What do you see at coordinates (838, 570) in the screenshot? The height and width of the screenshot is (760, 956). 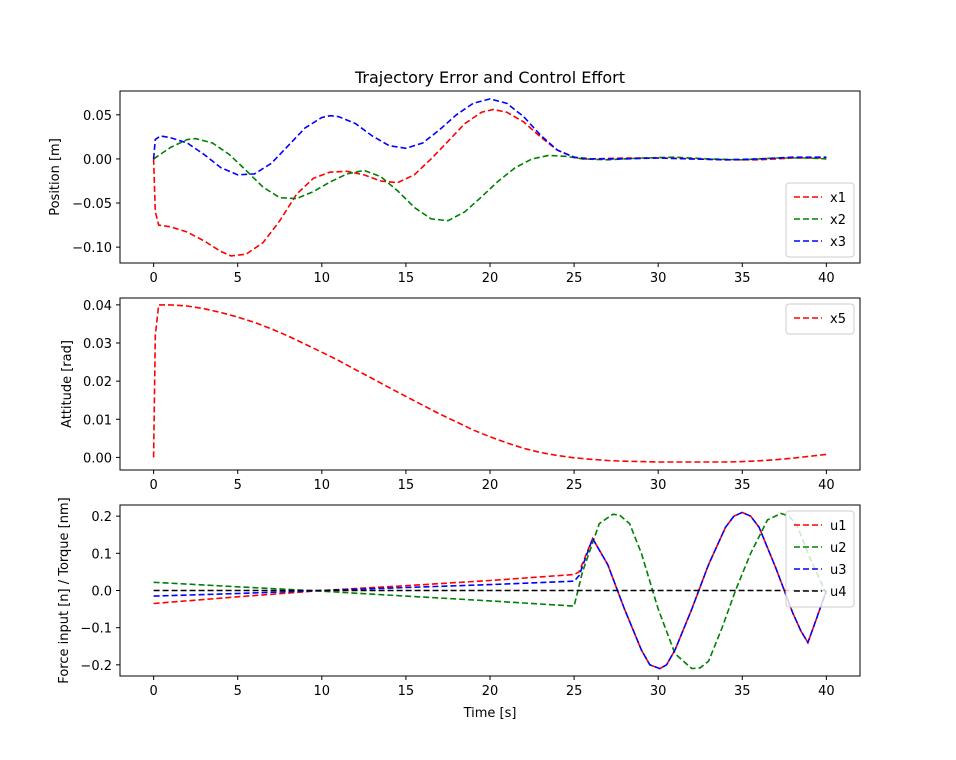 I see `legend-label-u3: u3` at bounding box center [838, 570].